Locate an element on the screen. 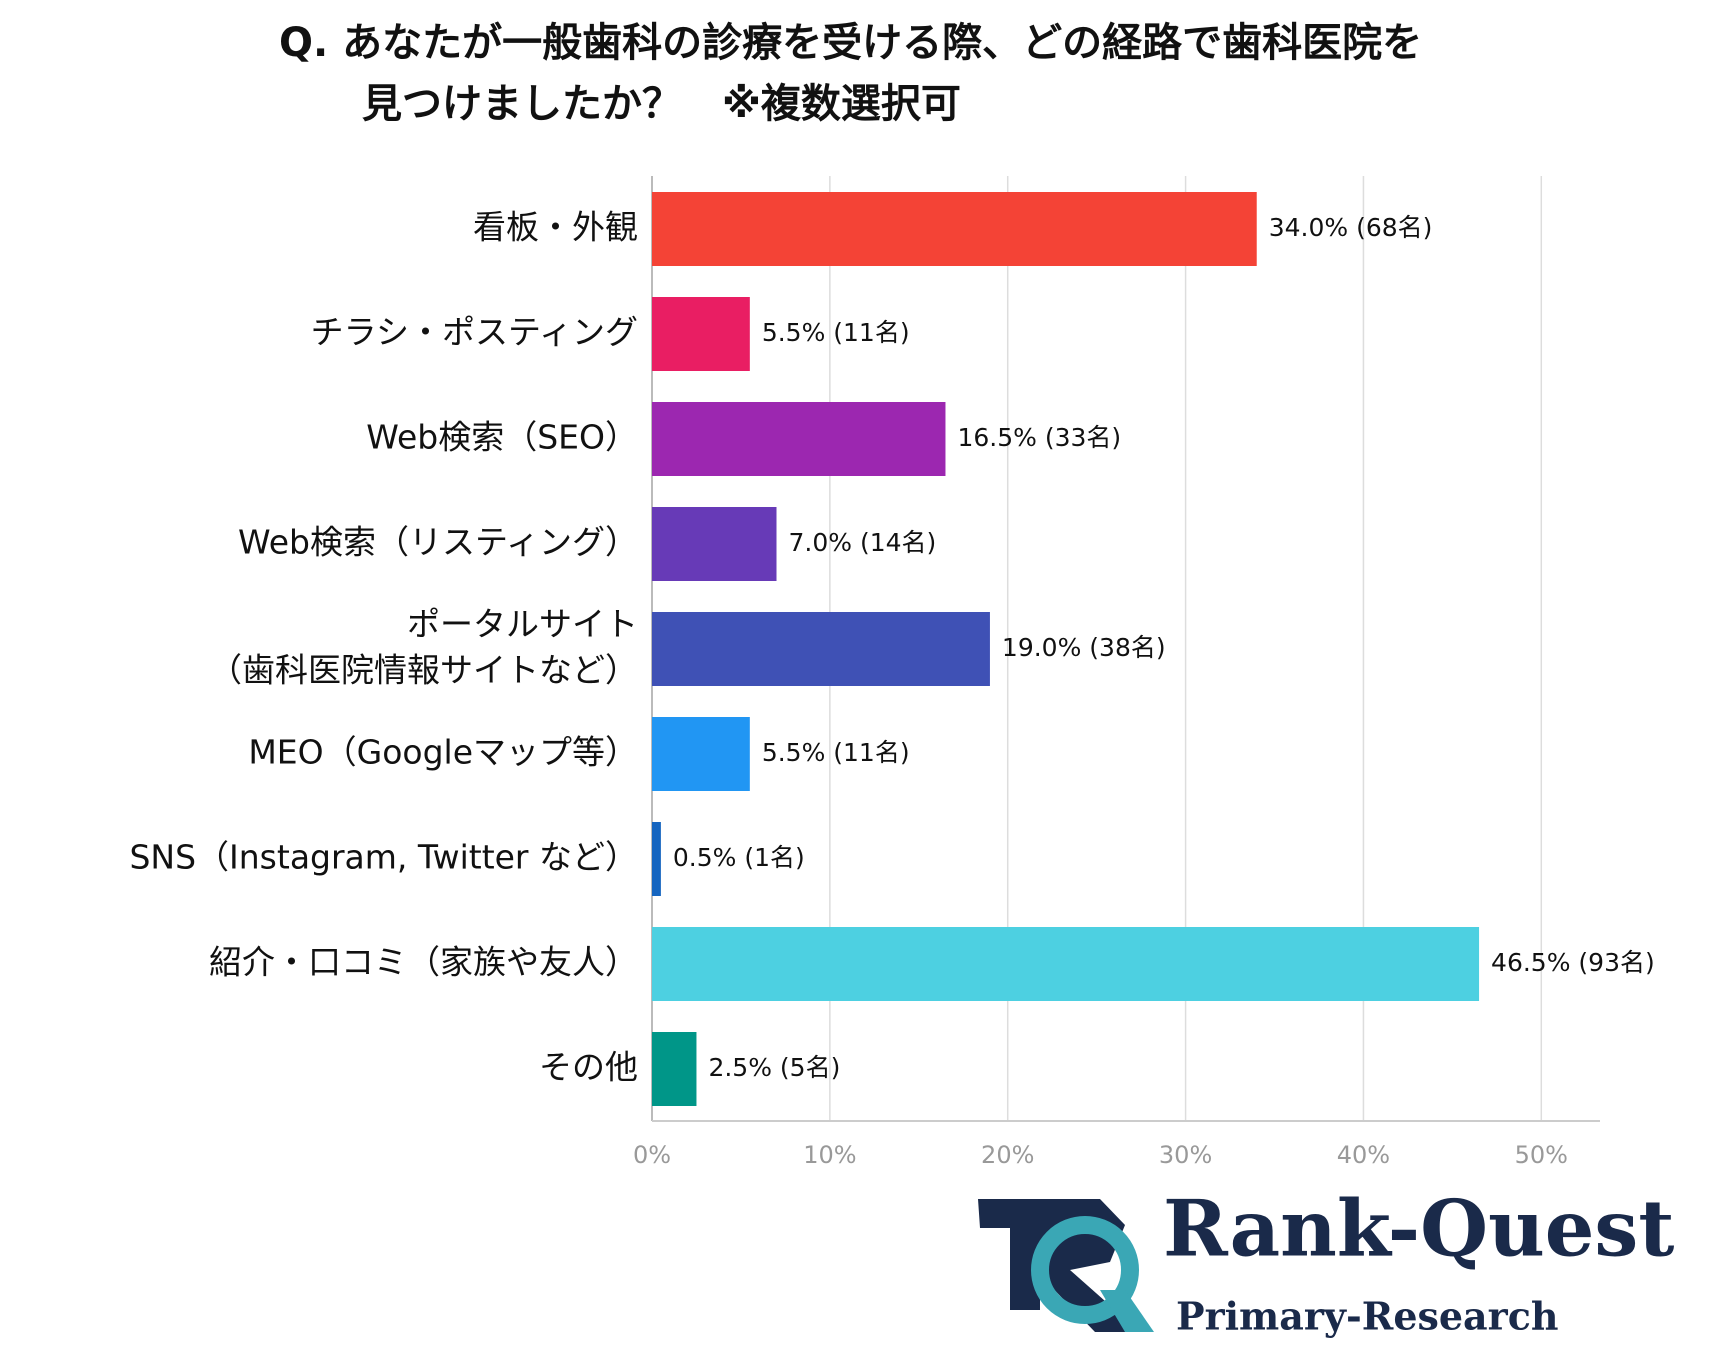  logo: Rank-Quest Primary-Research is located at coordinates (1326, 1261).